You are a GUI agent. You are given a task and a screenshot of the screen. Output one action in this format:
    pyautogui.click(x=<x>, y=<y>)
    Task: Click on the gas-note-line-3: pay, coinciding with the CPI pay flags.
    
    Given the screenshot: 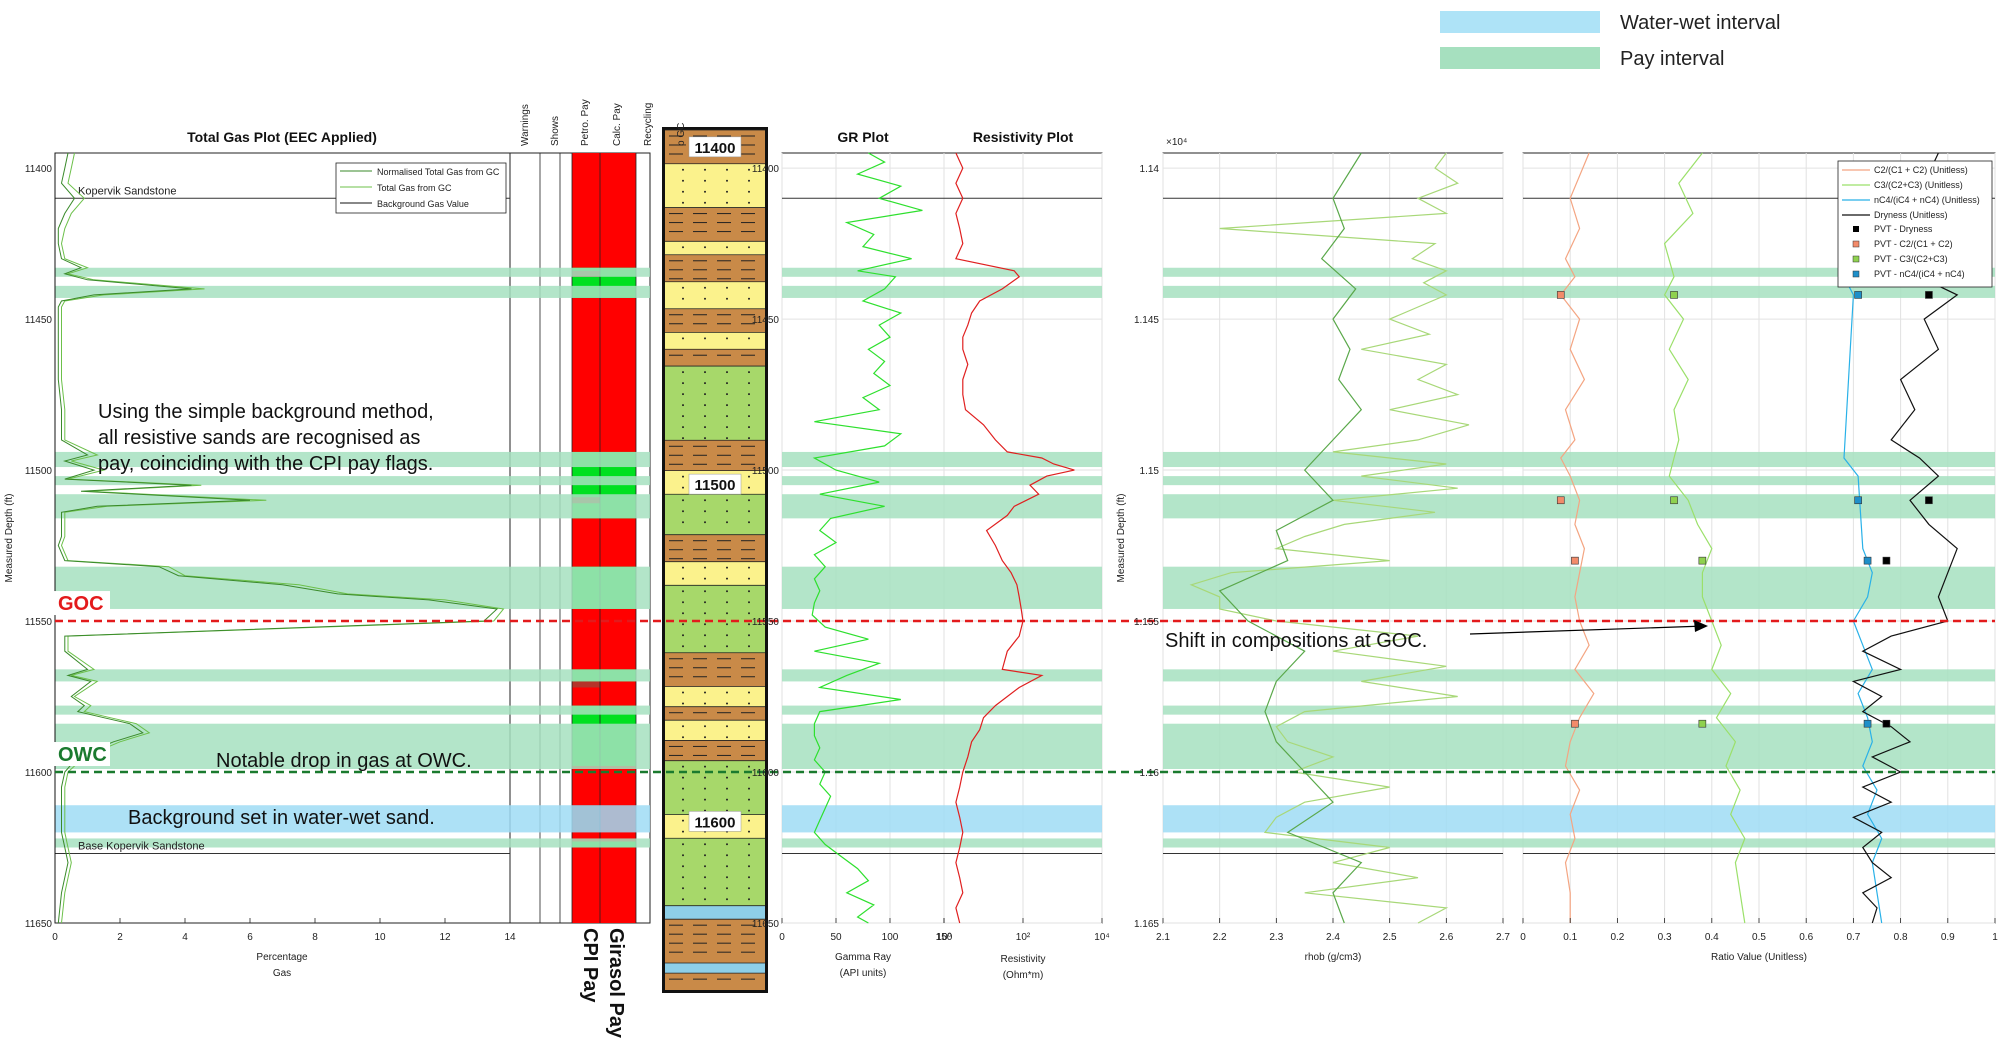 What is the action you would take?
    pyautogui.click(x=265, y=464)
    